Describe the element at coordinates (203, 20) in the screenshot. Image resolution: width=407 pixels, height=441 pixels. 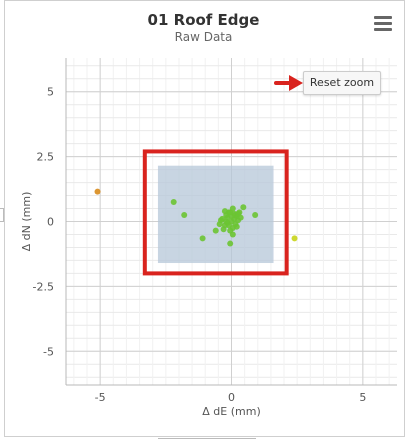
I see `chart-title: 01 Roof Edge` at that location.